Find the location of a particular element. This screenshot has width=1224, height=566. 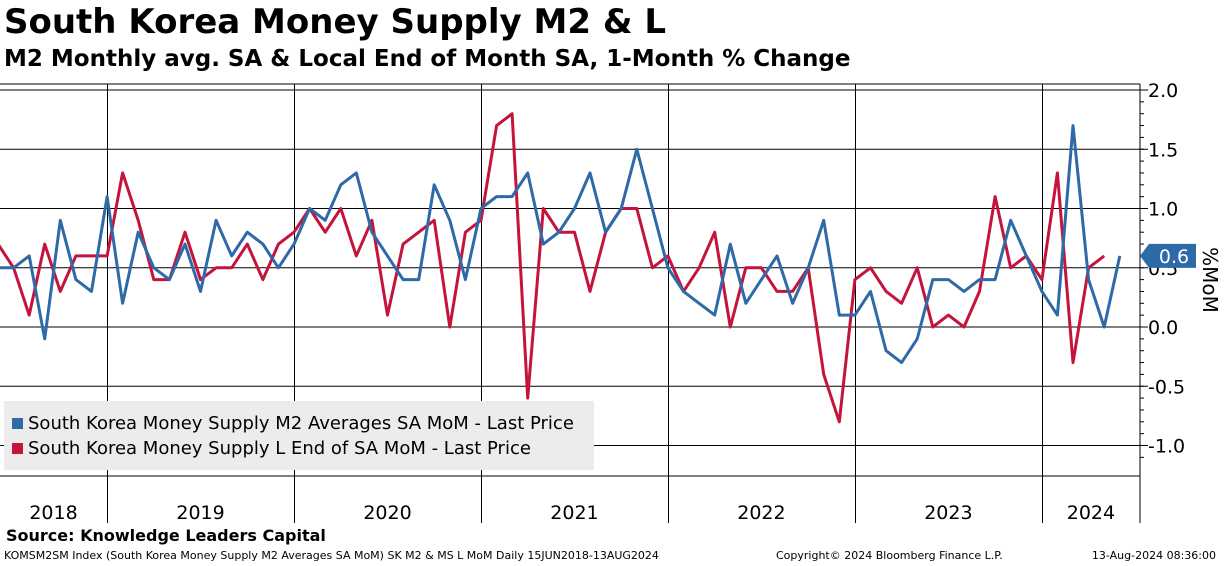

y-tick-label: -1.0 is located at coordinates (1166, 447).